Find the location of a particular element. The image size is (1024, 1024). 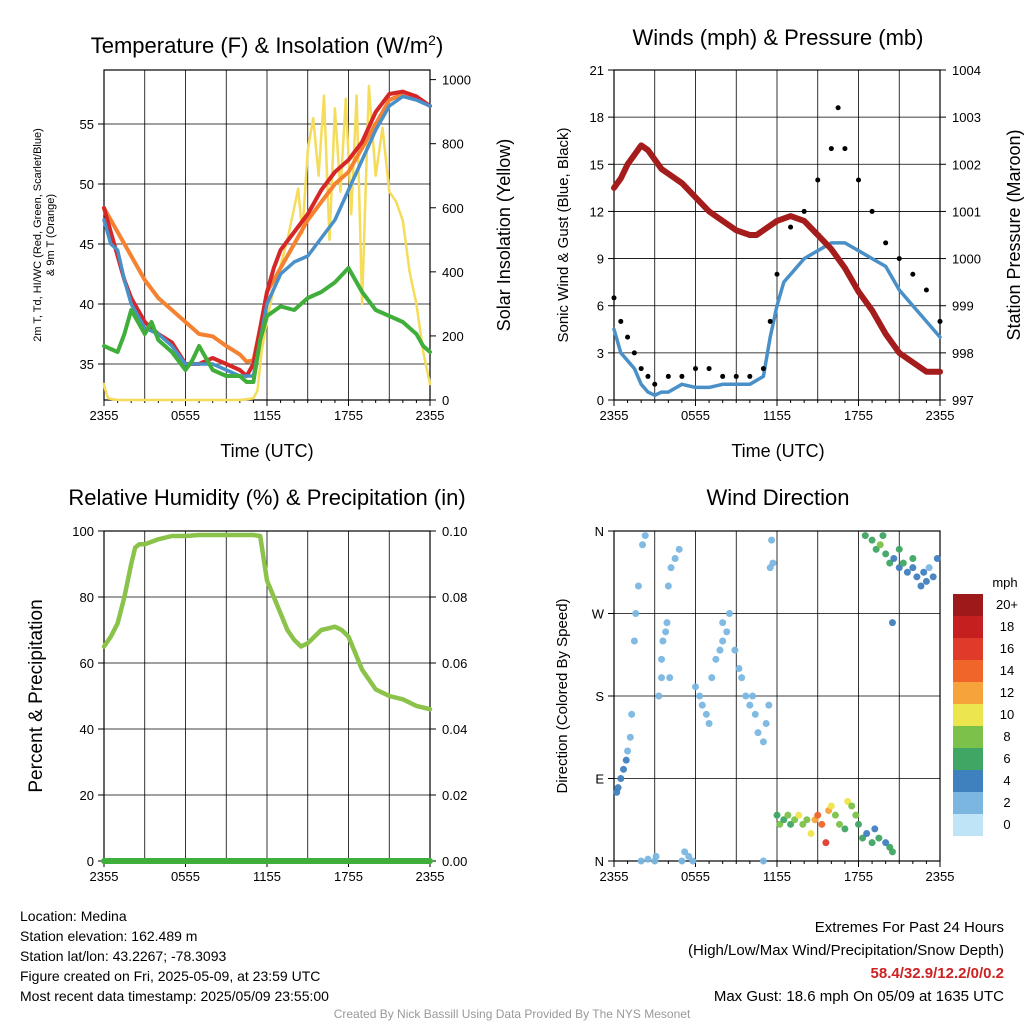

wind-y2tick-label: 999 is located at coordinates (963, 306).